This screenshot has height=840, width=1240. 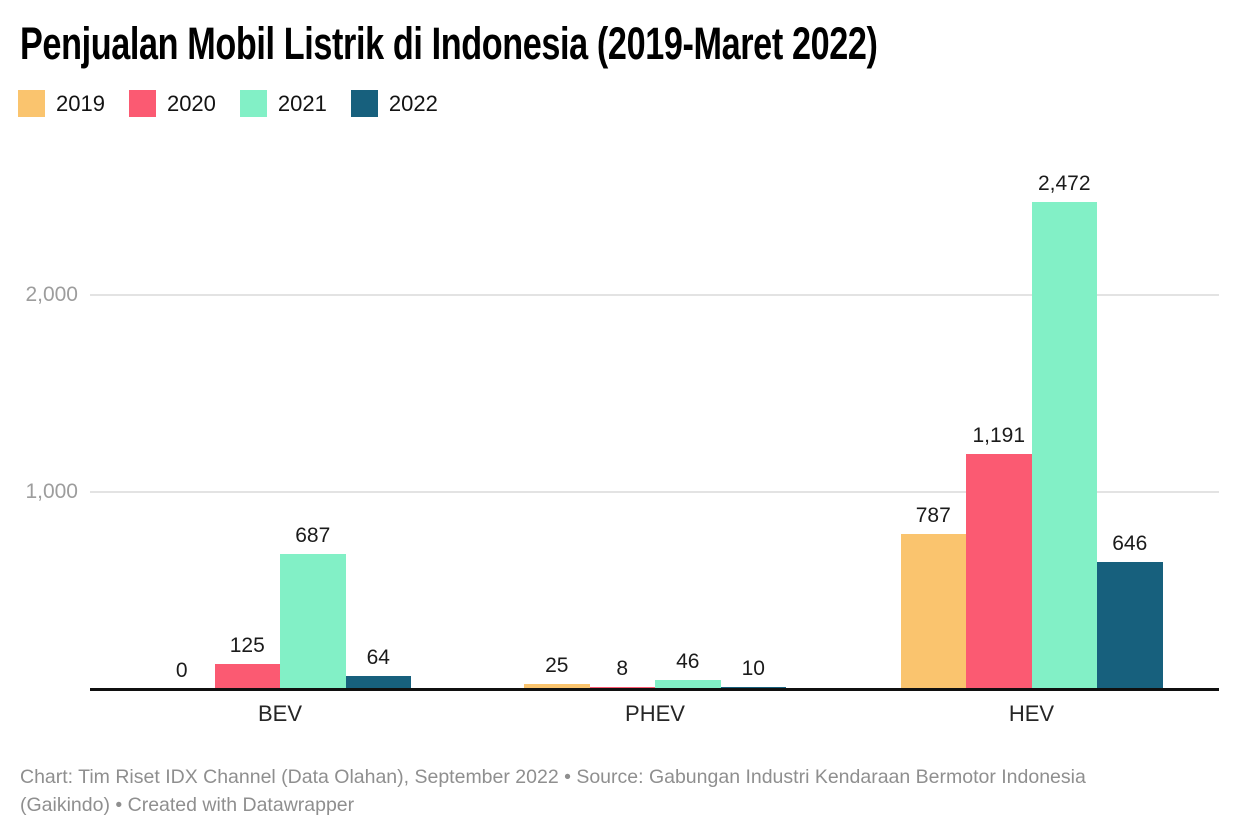 I want to click on bar-HEV-2019, so click(x=933, y=611).